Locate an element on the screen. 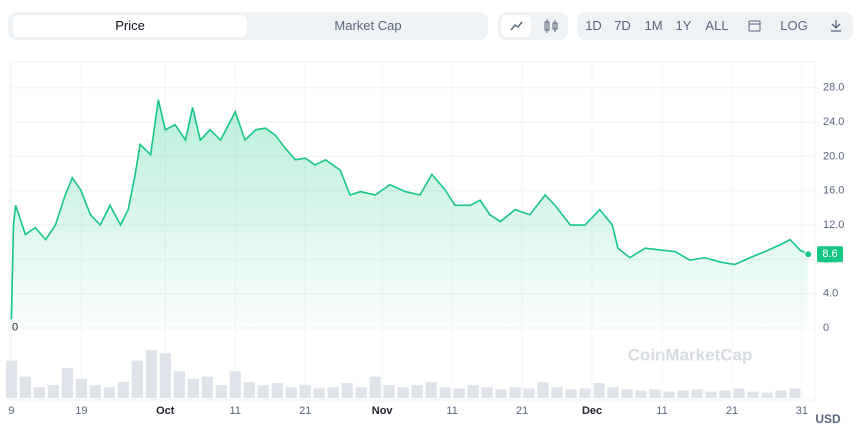 This screenshot has height=444, width=865. y-tick-label: 24.0 is located at coordinates (833, 122).